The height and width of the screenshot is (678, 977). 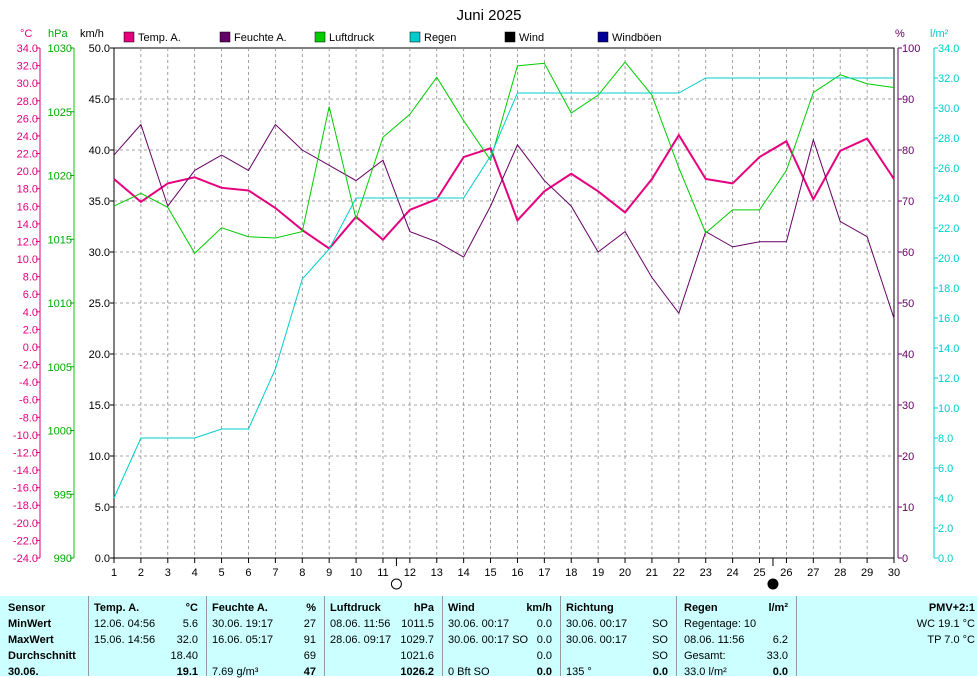 What do you see at coordinates (945, 559) in the screenshot?
I see `rain-tick-label: 0.0` at bounding box center [945, 559].